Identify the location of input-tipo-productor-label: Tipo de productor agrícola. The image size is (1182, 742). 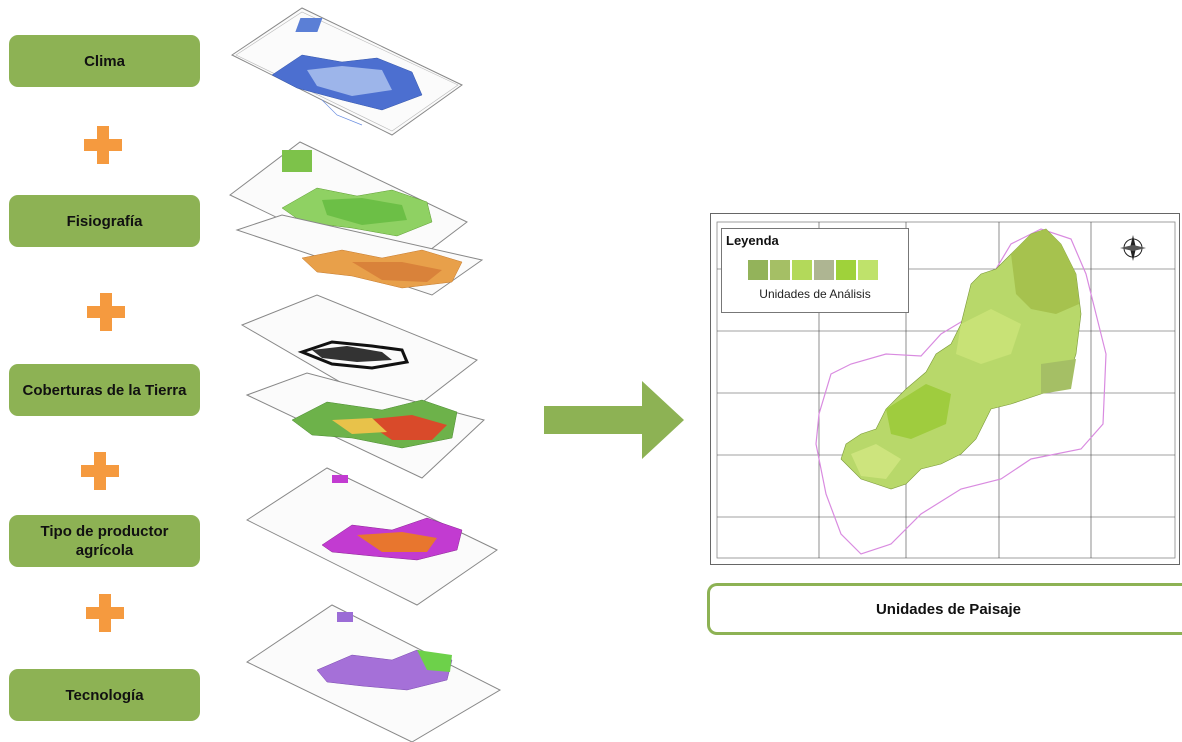
(104, 541).